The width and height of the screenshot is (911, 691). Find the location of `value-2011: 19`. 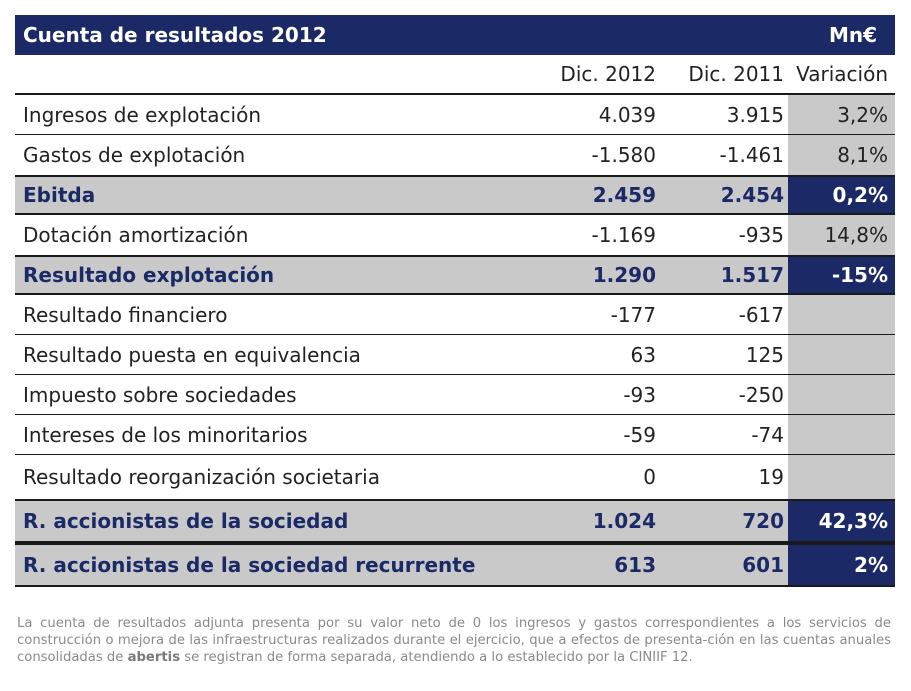

value-2011: 19 is located at coordinates (771, 477).